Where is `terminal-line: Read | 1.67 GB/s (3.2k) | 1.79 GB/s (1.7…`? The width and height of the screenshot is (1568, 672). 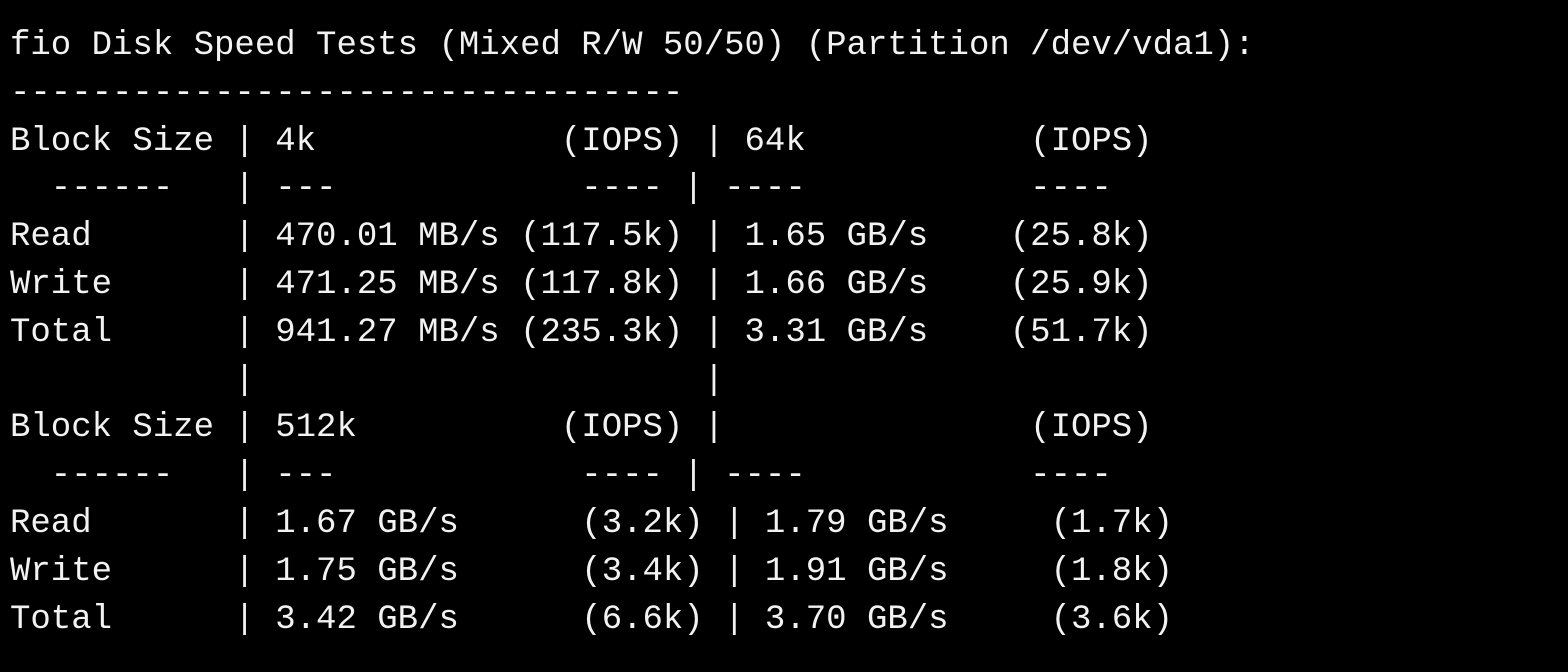 terminal-line: Read | 1.67 GB/s (3.2k) | 1.79 GB/s (1.7… is located at coordinates (591, 523).